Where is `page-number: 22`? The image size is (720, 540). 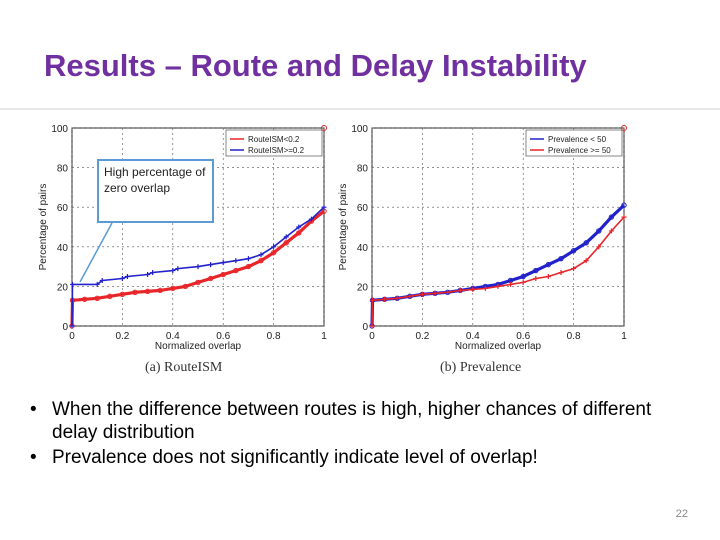
page-number: 22 is located at coordinates (681, 514).